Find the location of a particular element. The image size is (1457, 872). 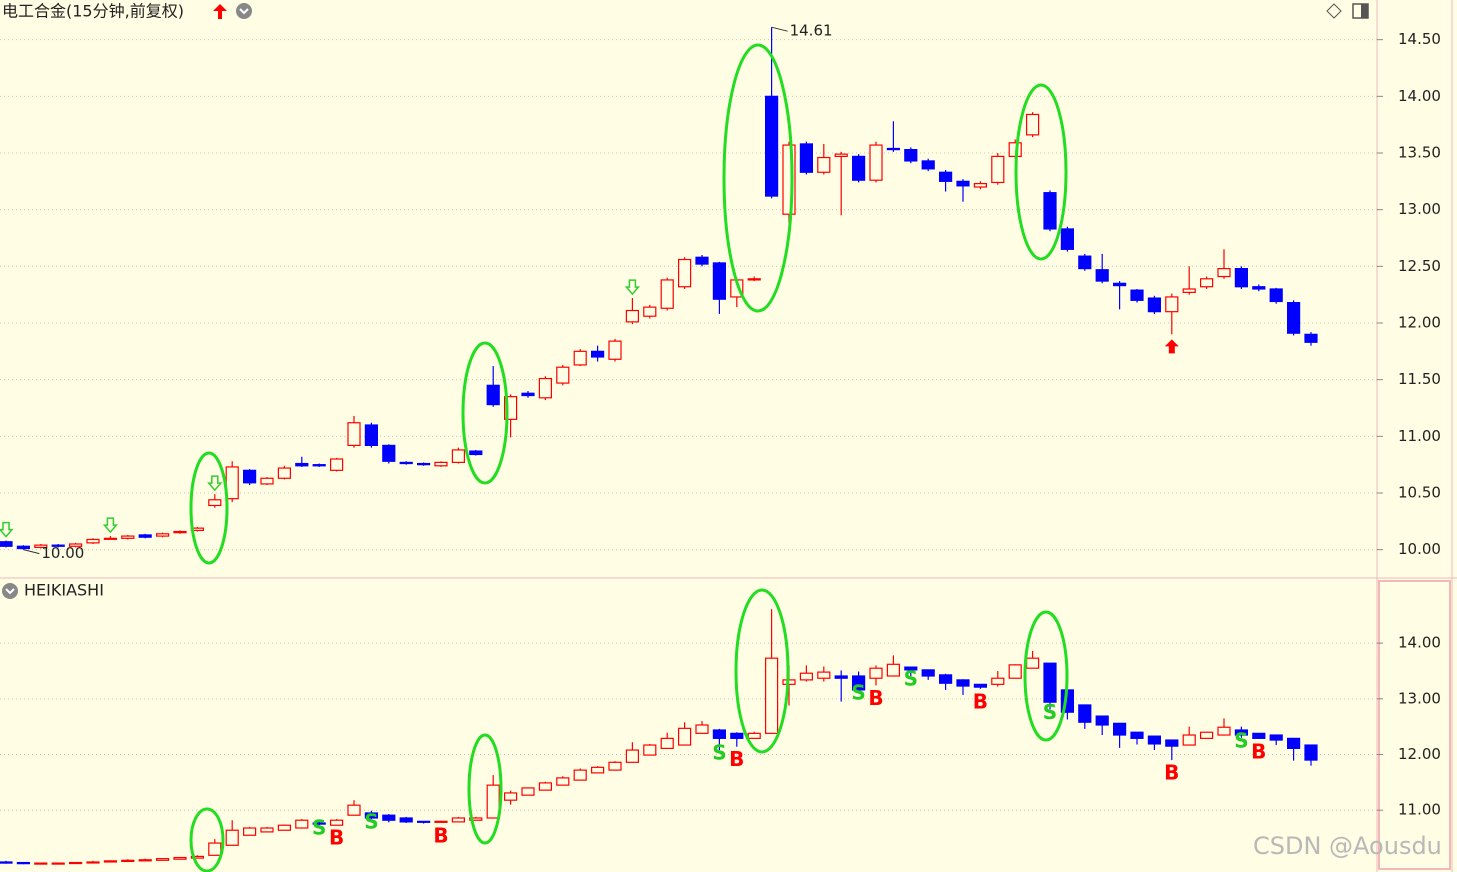

y-tick-label: 12.00 is located at coordinates (1419, 754).